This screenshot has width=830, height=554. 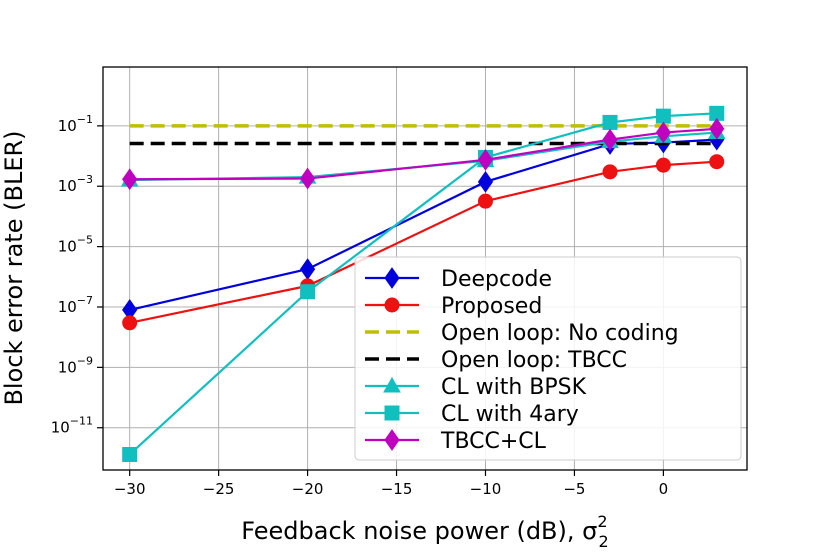 I want to click on legend-label-proposed: Proposed, so click(x=491, y=306).